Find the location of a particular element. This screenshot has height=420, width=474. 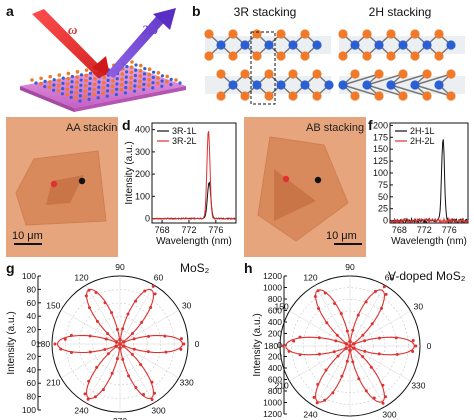

angle-tick-label: 0 is located at coordinates (429, 346).